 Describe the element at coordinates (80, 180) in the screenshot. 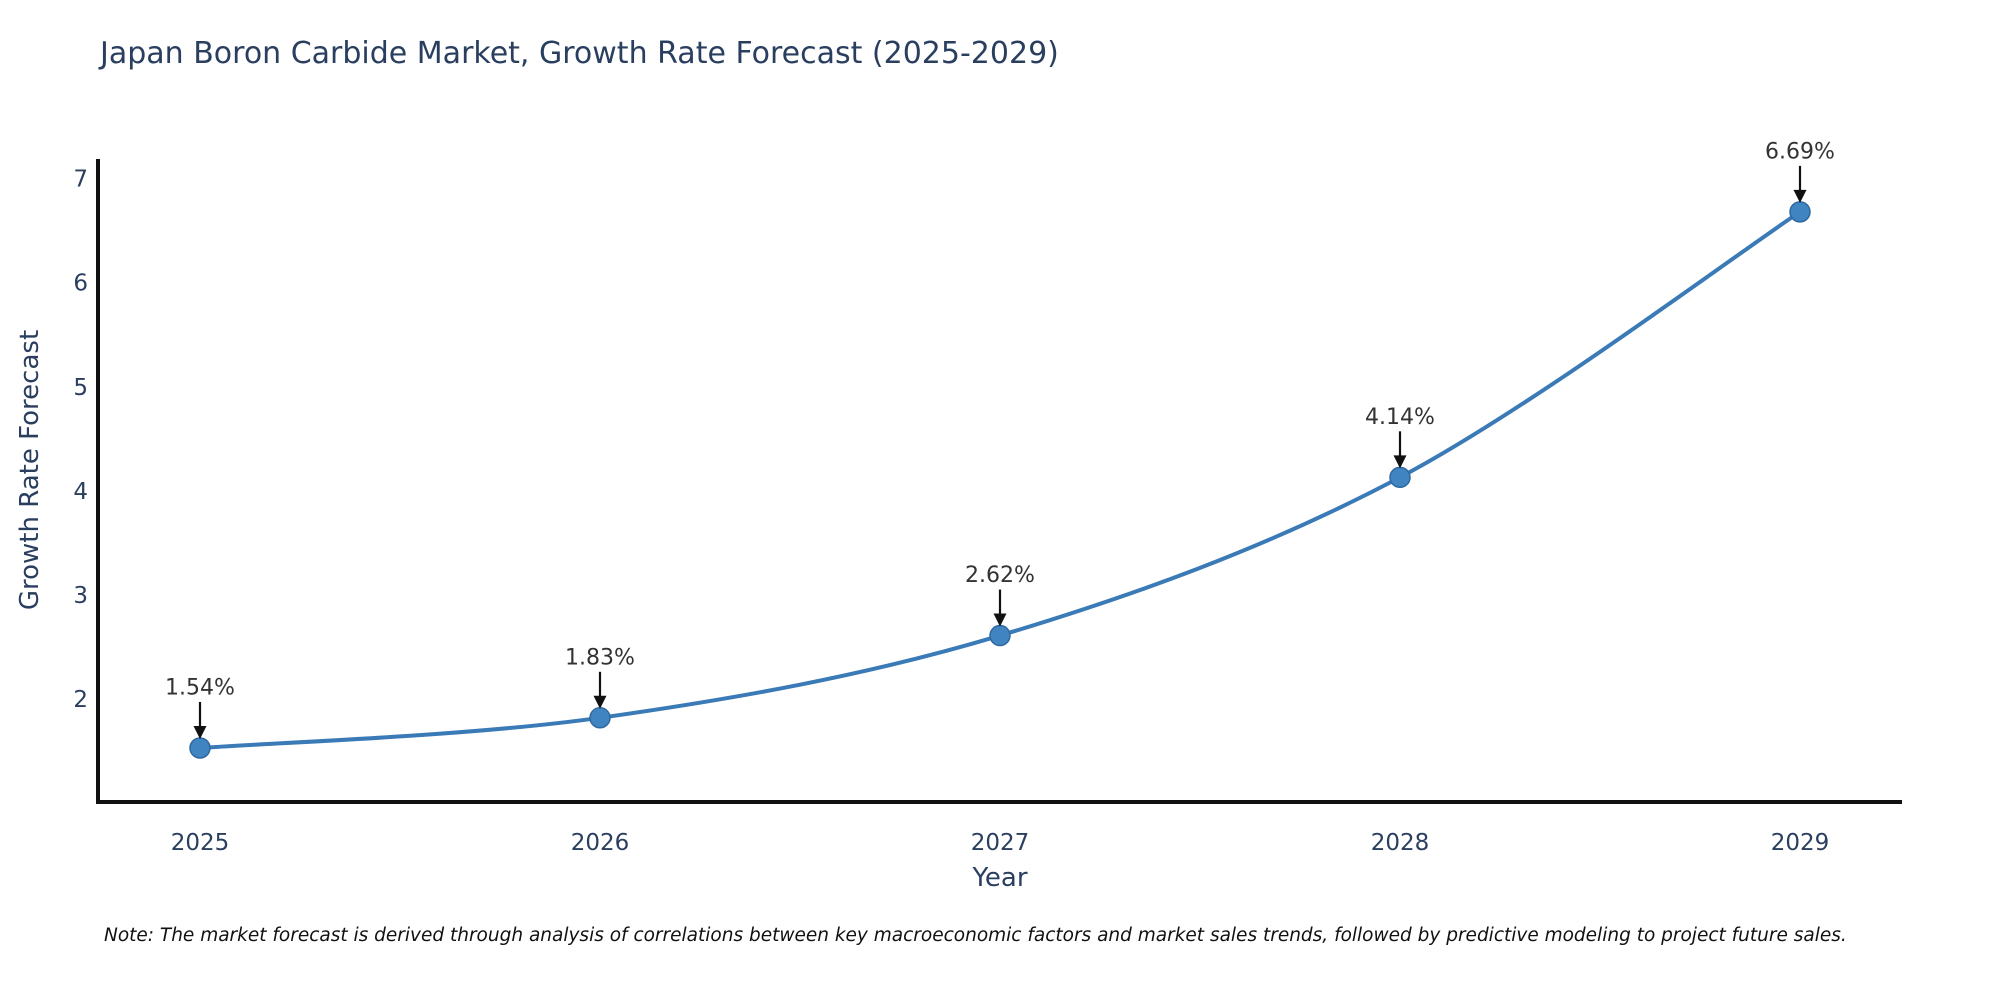

I see `y-tick-label: 7` at that location.